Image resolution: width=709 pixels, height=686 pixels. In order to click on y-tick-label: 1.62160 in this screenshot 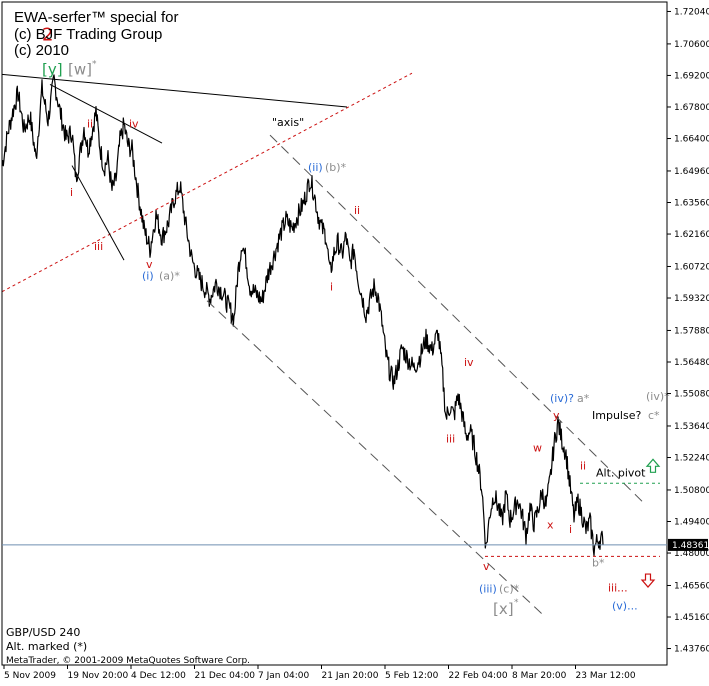, I will do `click(691, 235)`.